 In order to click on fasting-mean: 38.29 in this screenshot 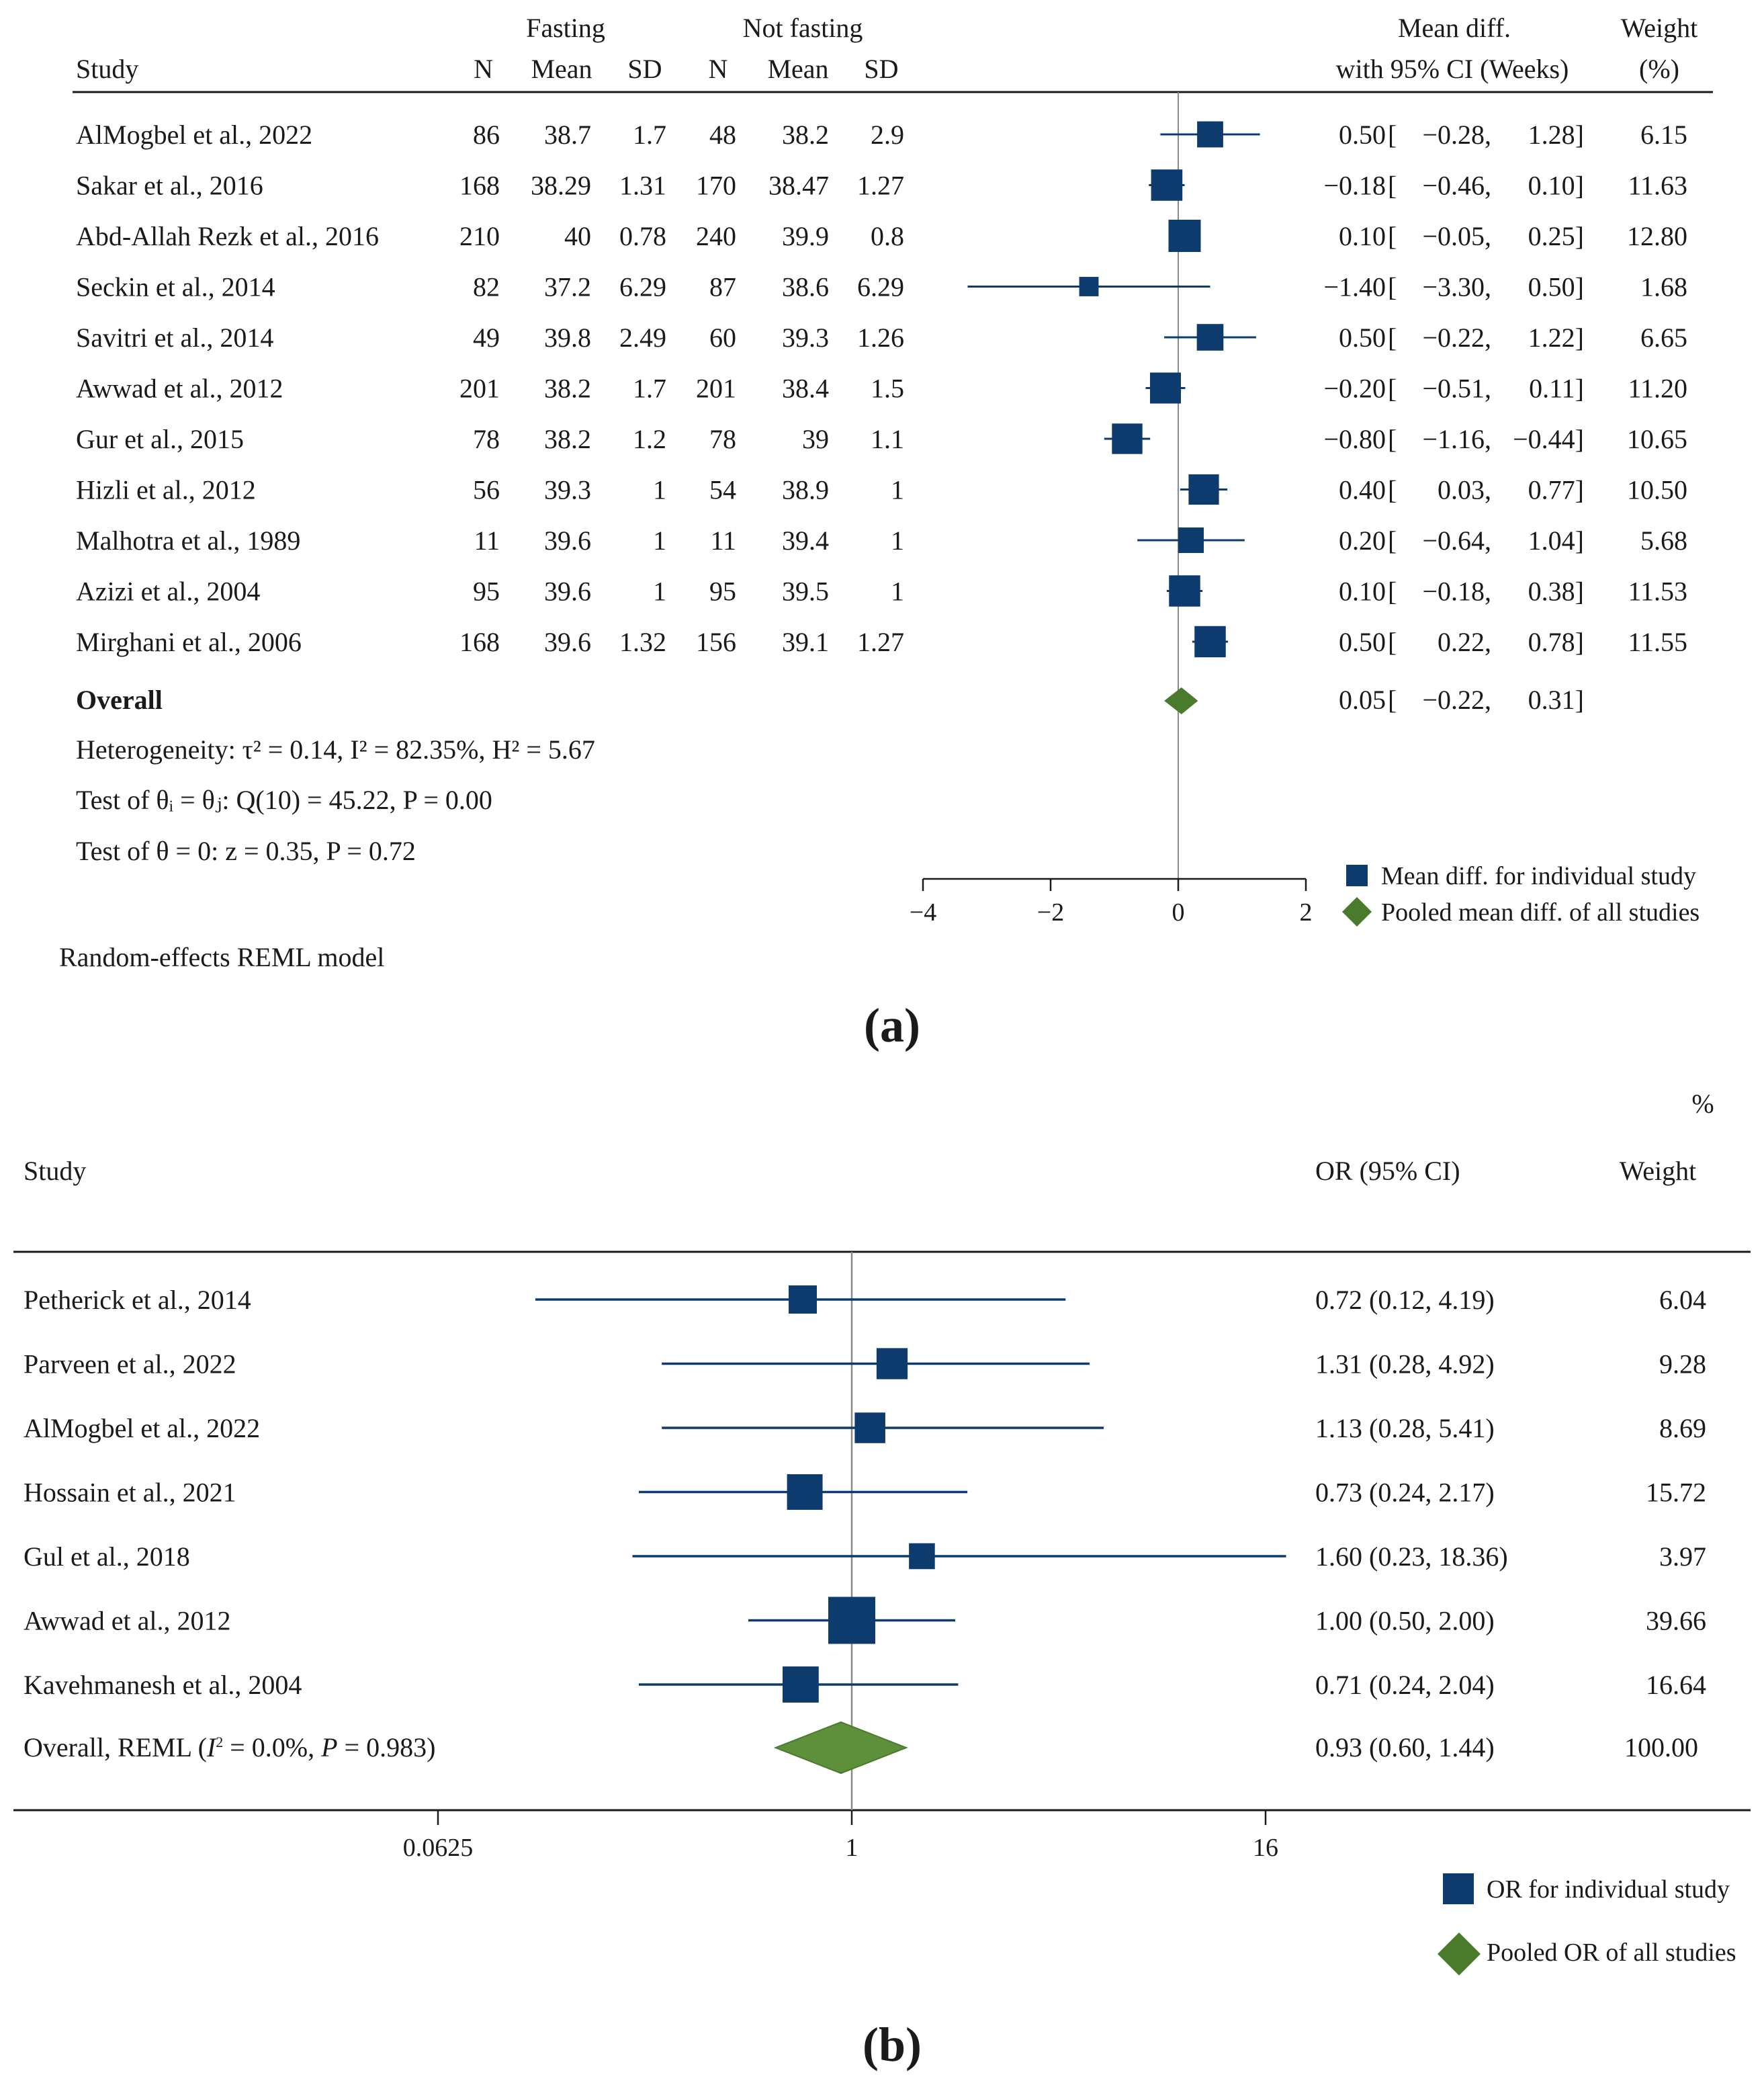, I will do `click(561, 186)`.